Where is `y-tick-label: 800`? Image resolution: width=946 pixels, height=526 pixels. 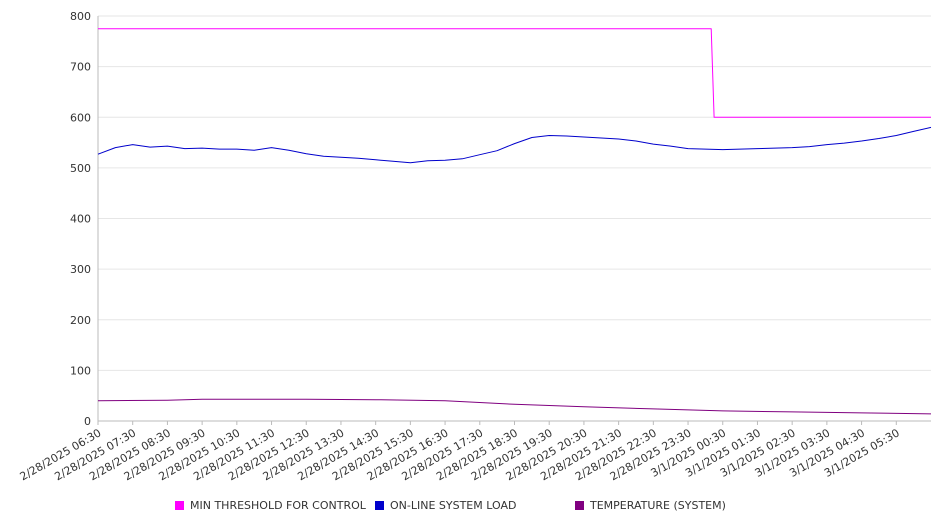
y-tick-label: 800 is located at coordinates (80, 16).